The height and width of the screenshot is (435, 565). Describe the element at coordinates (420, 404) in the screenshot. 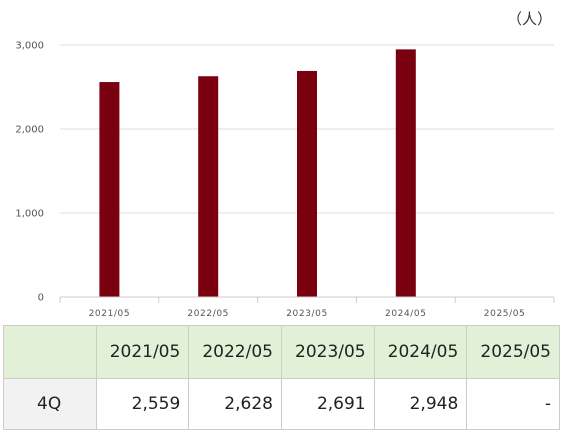

I see `table-cell: 2,948` at that location.